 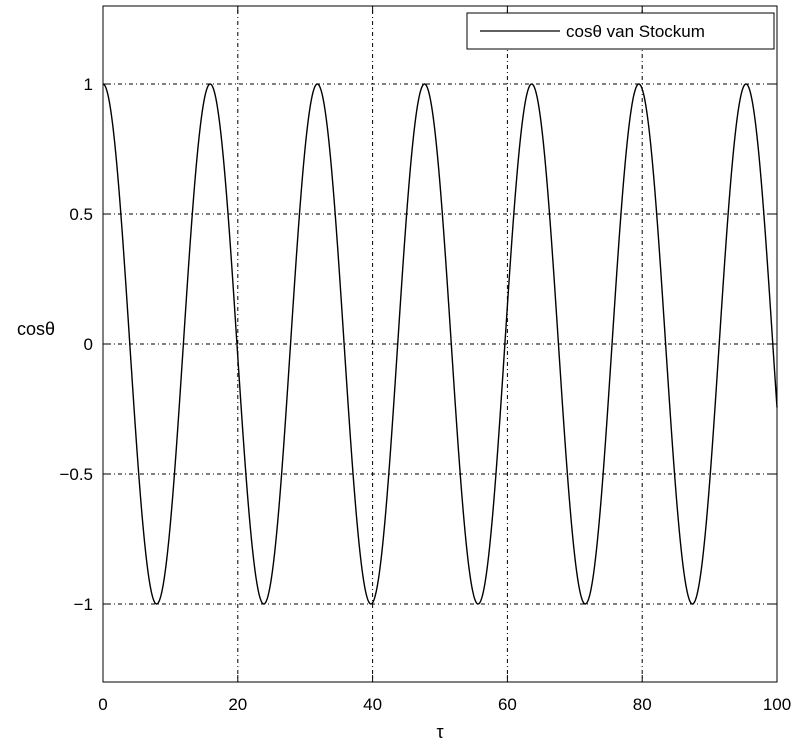 I want to click on y-tick-label: −0.5, so click(x=76, y=474).